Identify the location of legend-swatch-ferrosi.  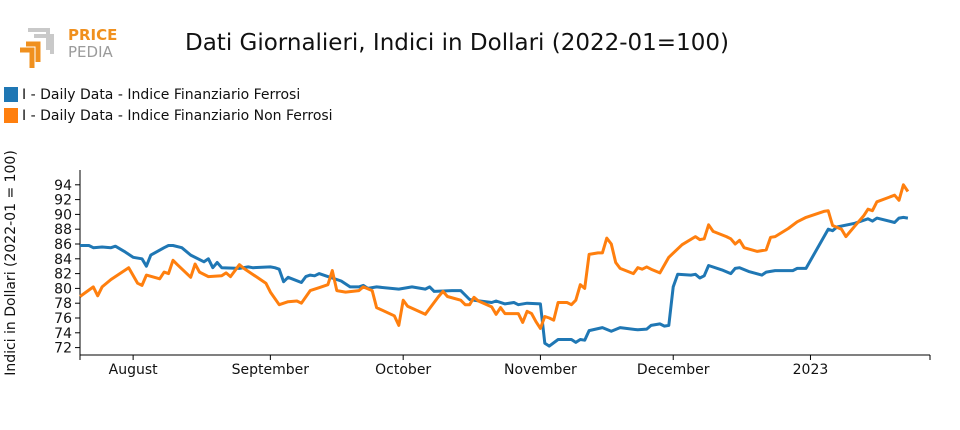
(11, 94).